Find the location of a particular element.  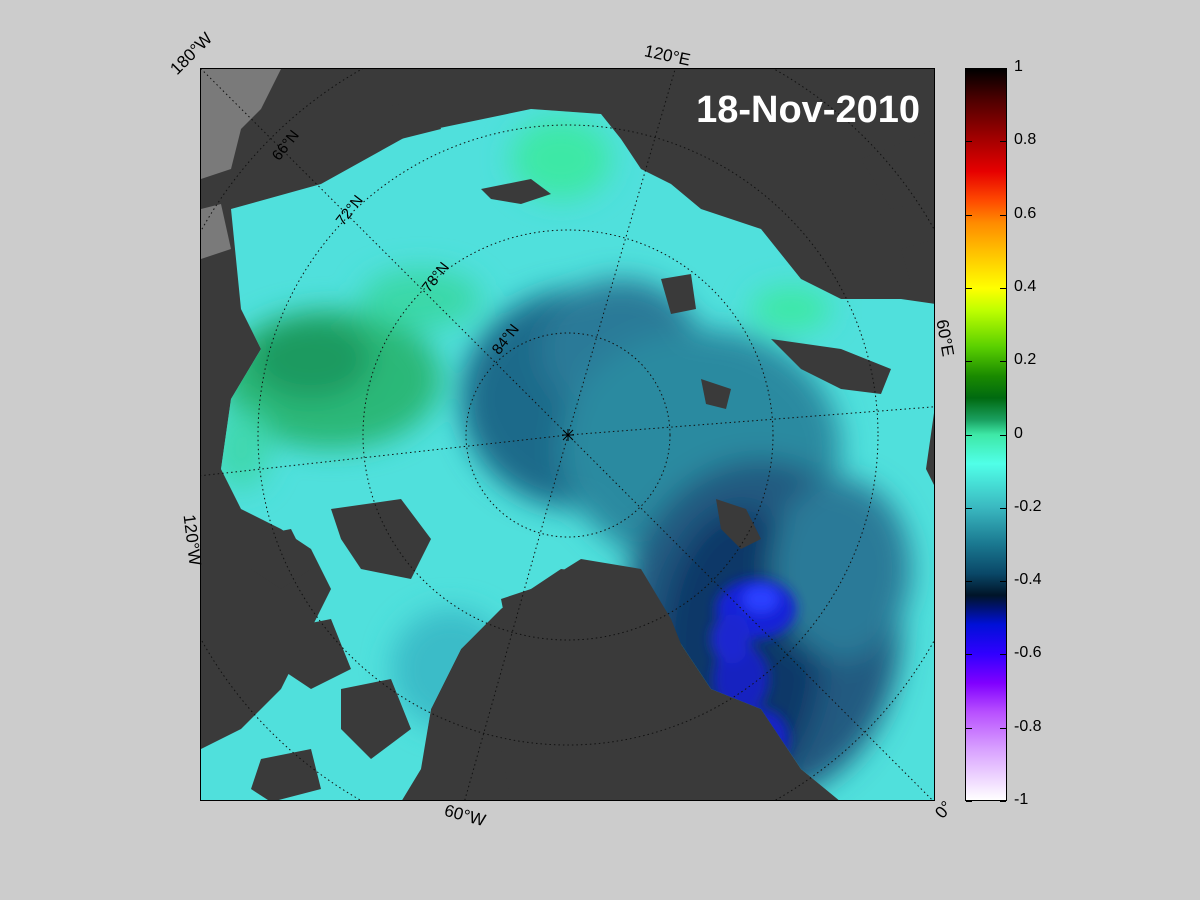

colorbar-tick-label: 0 is located at coordinates (1018, 433).